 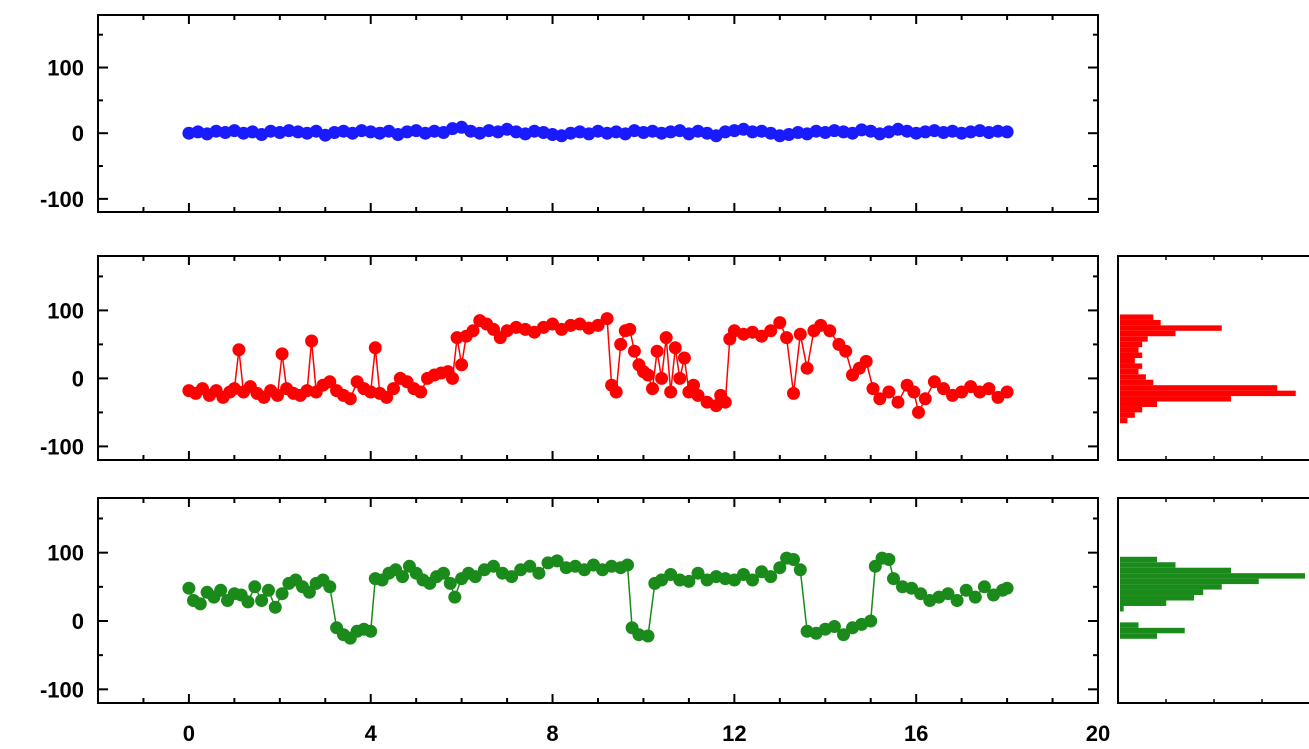 I want to click on histogram-frame, so click(x=1213, y=358).